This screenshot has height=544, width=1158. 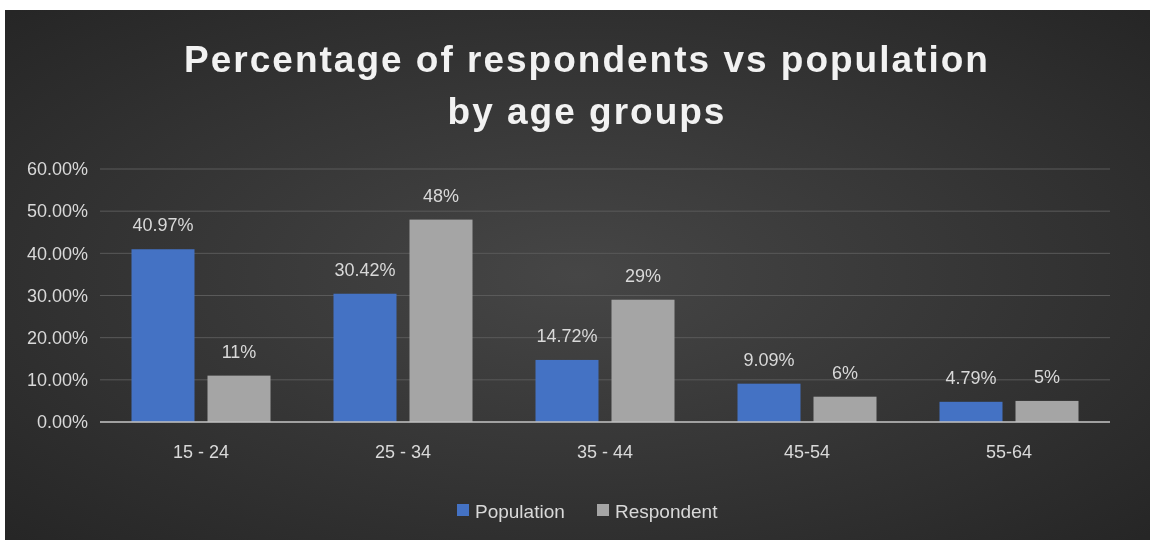 What do you see at coordinates (1047, 376) in the screenshot?
I see `data-label: 5%` at bounding box center [1047, 376].